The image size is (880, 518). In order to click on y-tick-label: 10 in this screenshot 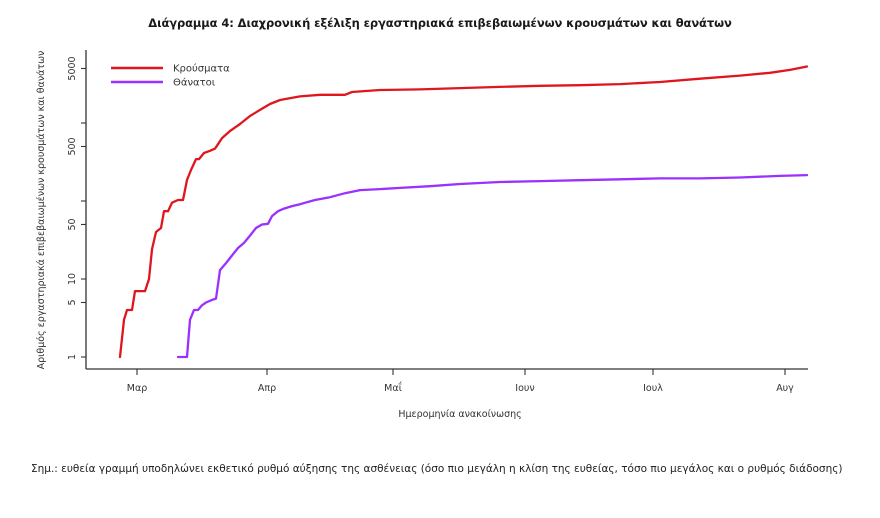, I will do `click(72, 279)`.